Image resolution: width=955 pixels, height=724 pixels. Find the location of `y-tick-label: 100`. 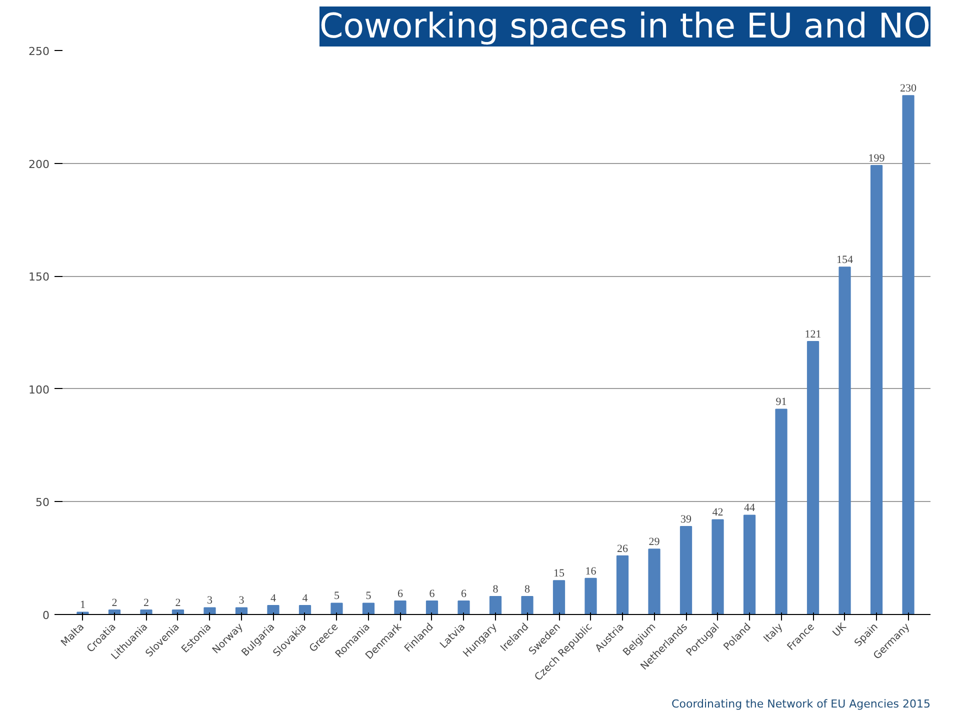

y-tick-label: 100 is located at coordinates (39, 389).